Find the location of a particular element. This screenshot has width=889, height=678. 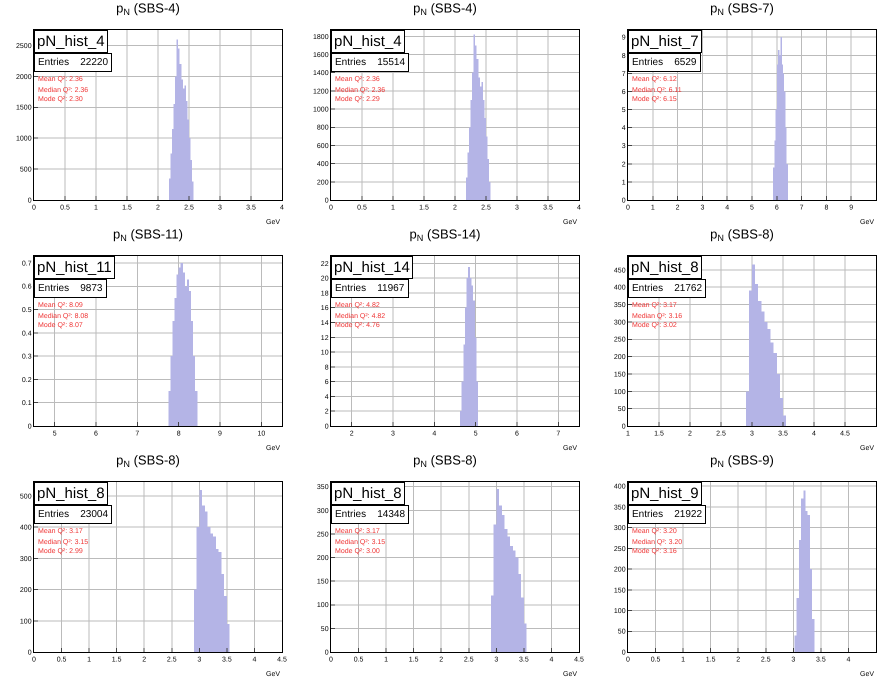

annotation: Entries 9873 is located at coordinates (70, 288).